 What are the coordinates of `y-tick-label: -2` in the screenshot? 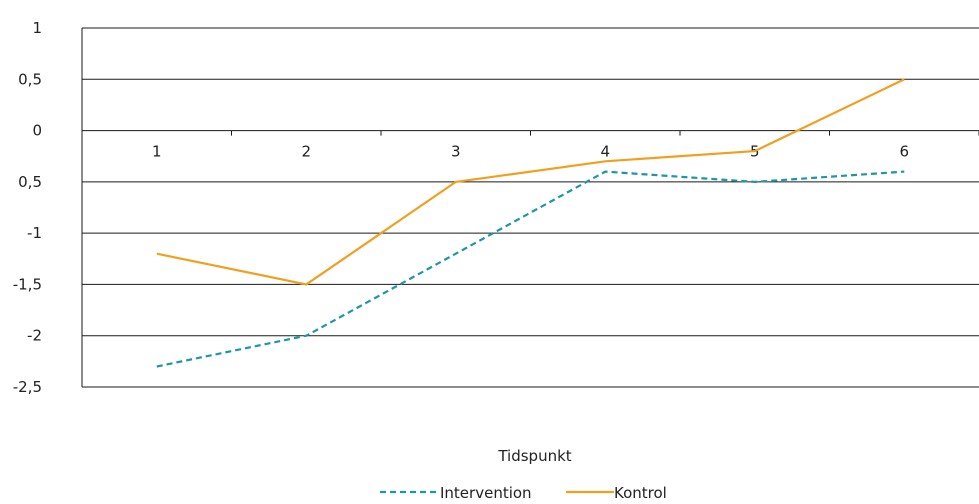 It's located at (34, 336).